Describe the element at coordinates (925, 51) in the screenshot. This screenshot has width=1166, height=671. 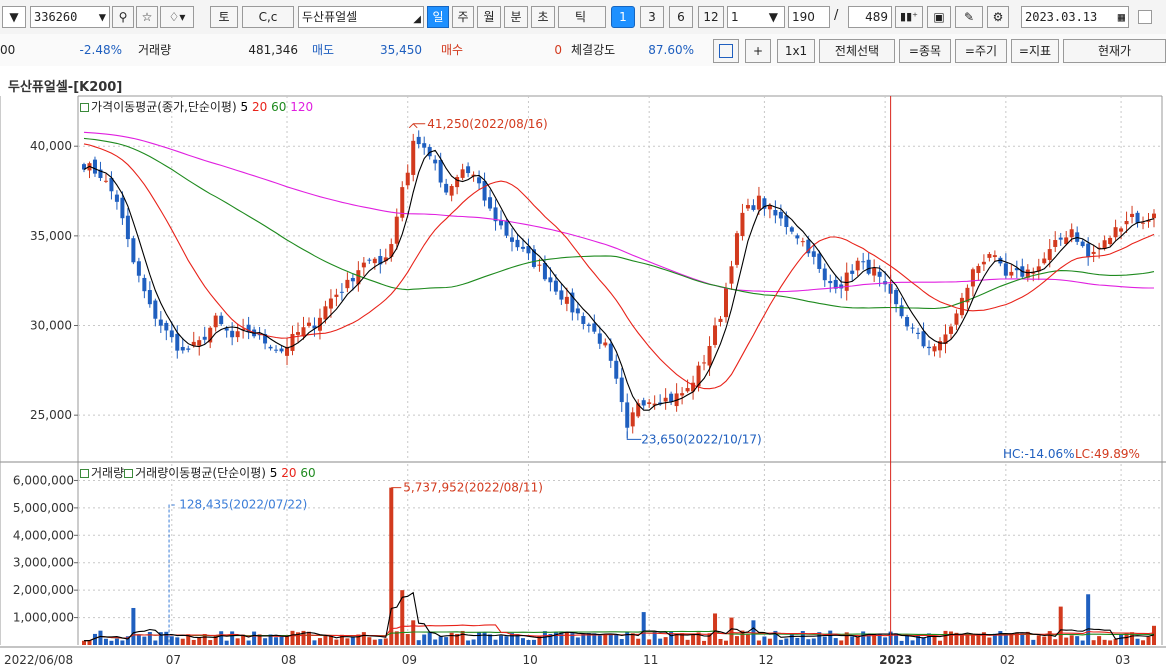
I see `item-button: =종목` at that location.